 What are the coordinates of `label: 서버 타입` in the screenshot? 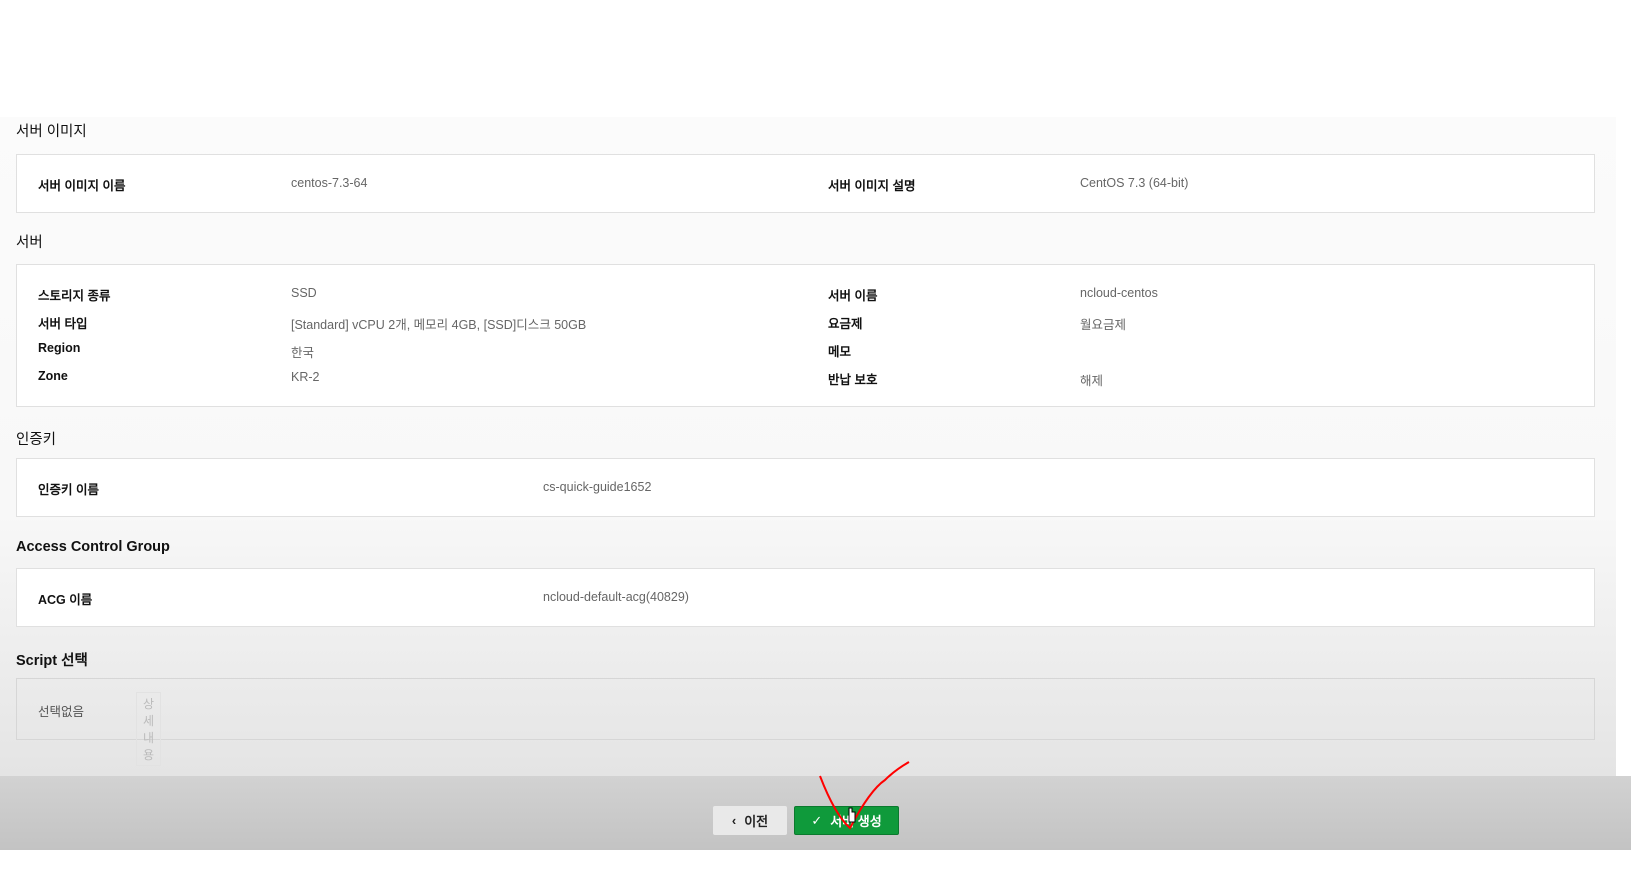 It's located at (63, 324).